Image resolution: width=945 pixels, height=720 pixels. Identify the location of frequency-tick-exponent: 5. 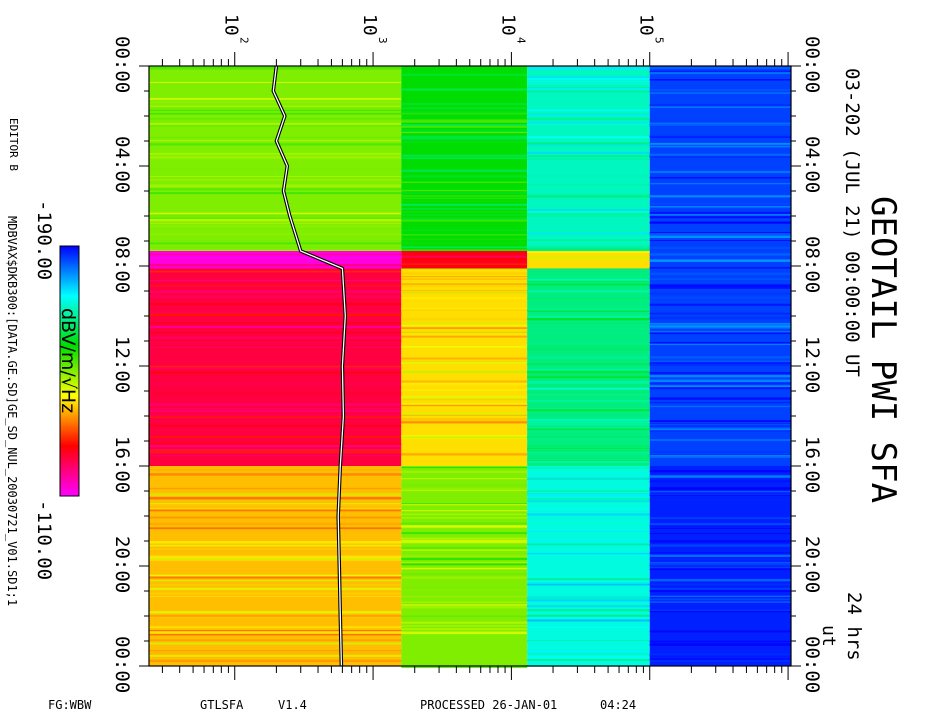
(659, 40).